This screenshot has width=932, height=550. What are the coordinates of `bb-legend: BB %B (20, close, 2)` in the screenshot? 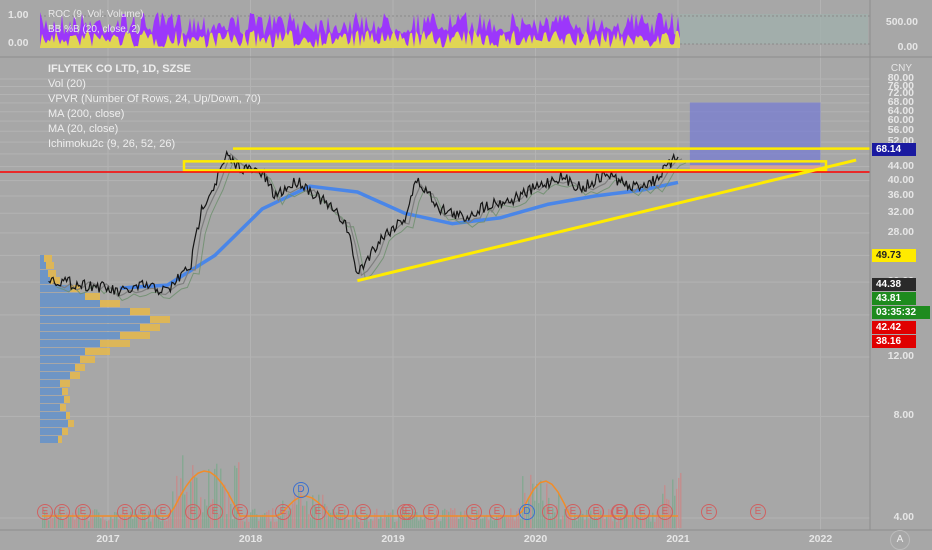 It's located at (94, 29).